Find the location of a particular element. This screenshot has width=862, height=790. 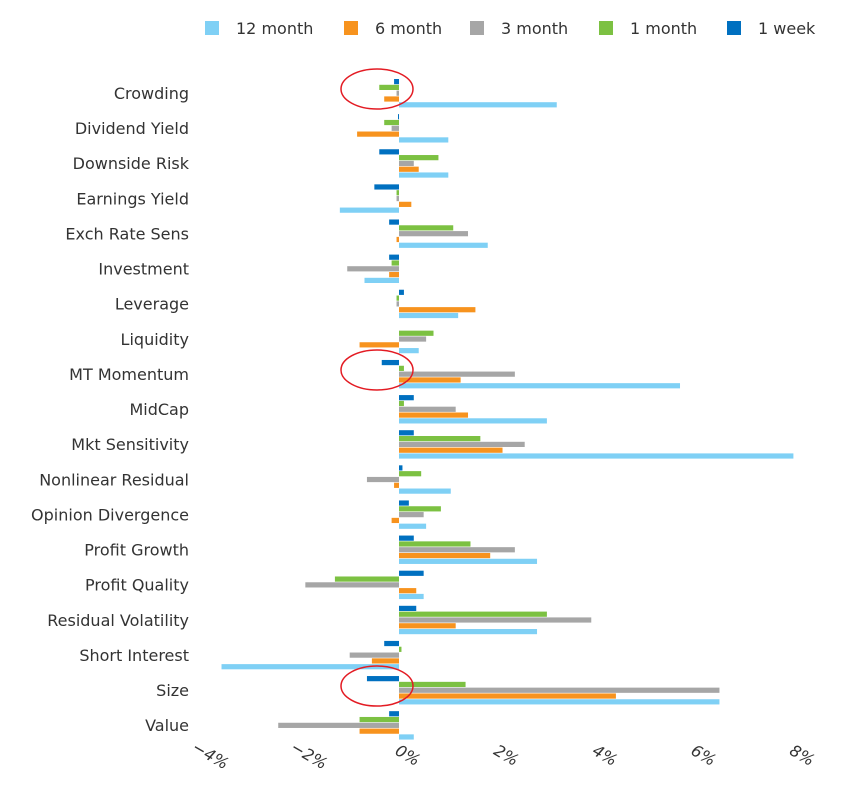

x-axis-ticks: −4% −2% 0% 2% 4% 6% 8% is located at coordinates (503, 755).